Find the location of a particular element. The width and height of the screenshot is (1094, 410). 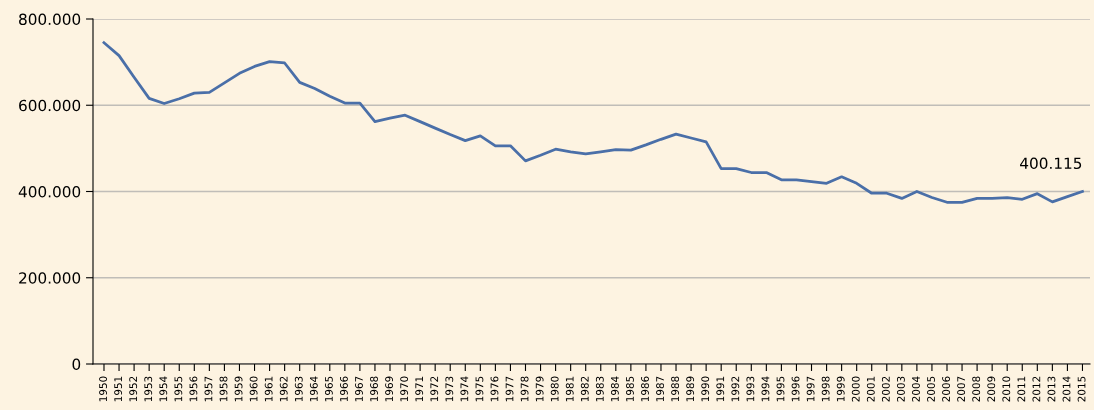

x-tick-label: 1988 is located at coordinates (675, 389).